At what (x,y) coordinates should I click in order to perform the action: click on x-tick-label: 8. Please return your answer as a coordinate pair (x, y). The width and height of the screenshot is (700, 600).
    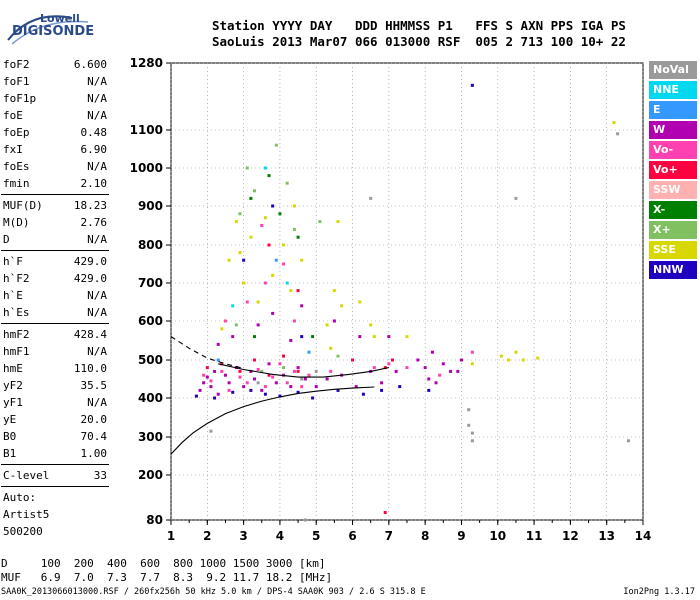
    Looking at the image, I should click on (425, 536).